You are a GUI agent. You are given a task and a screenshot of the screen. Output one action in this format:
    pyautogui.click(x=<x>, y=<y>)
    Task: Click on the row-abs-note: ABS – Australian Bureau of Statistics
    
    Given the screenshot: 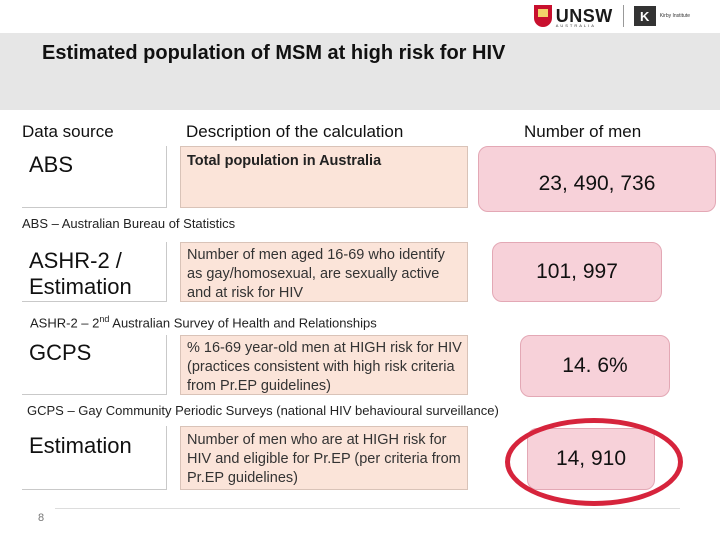 What is the action you would take?
    pyautogui.click(x=129, y=223)
    